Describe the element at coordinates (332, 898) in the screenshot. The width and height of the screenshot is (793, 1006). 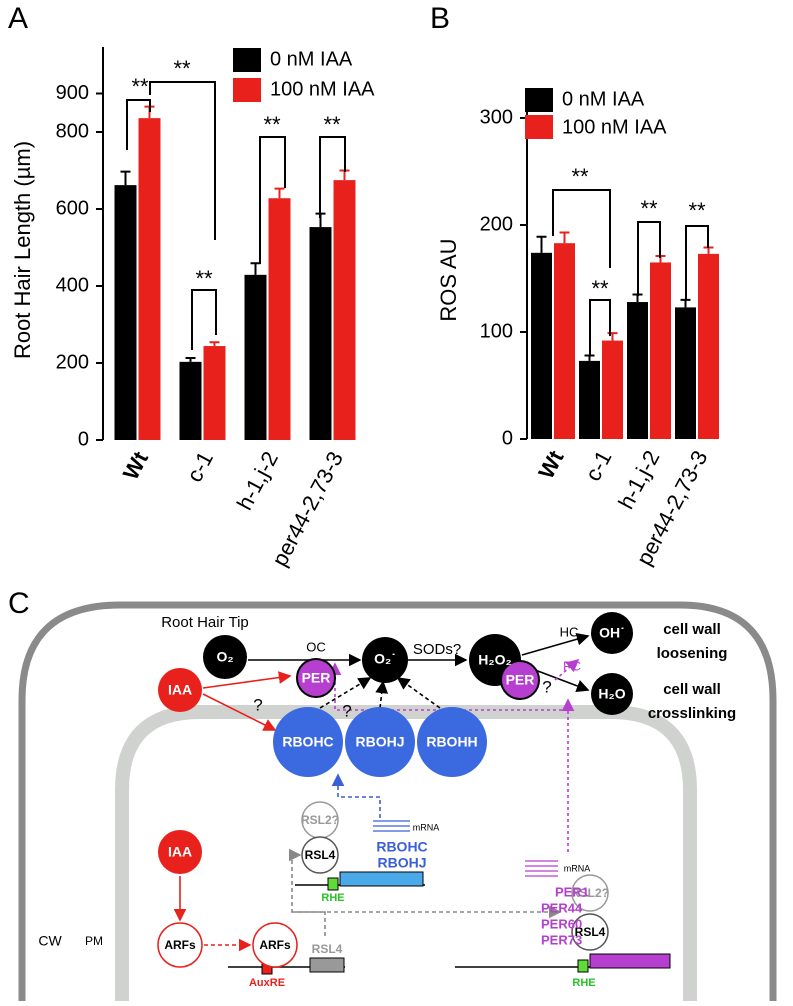
I see `label: RHE` at that location.